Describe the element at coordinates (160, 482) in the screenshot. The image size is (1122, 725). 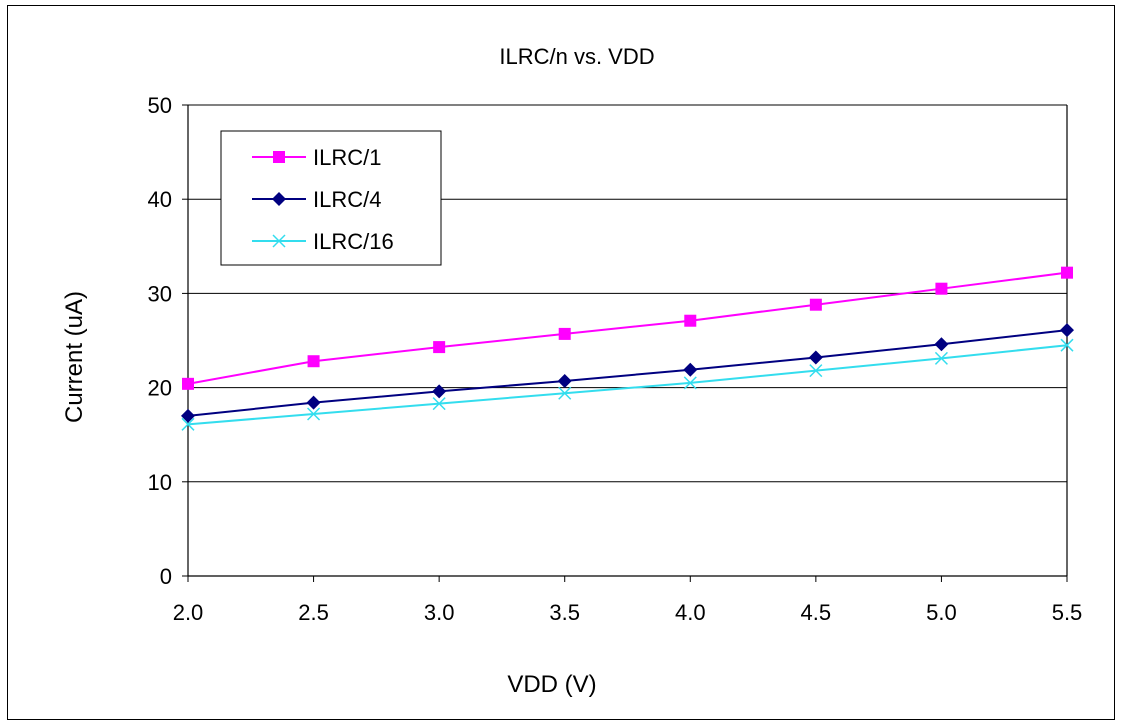
I see `y-tick-label: 10` at that location.